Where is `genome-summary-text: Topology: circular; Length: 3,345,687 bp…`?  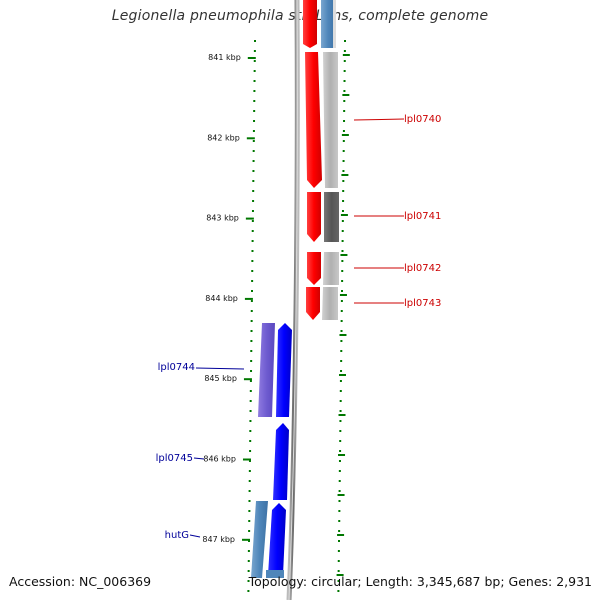 genome-summary-text: Topology: circular; Length: 3,345,687 bp… is located at coordinates (420, 581).